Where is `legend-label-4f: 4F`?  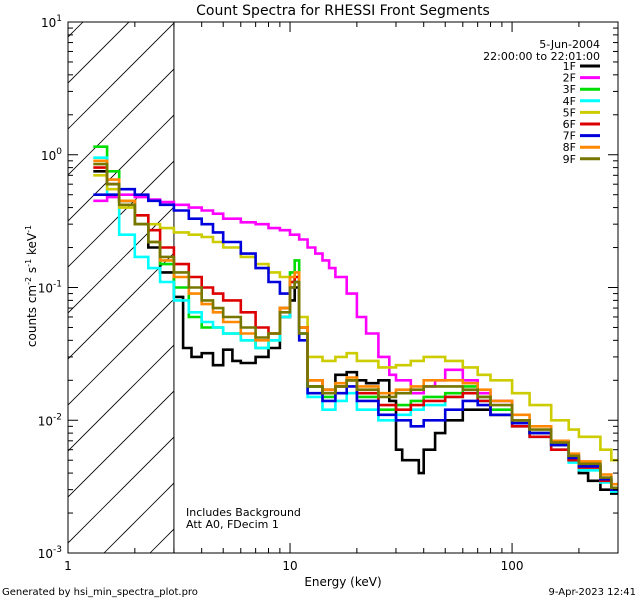
legend-label-4f: 4F is located at coordinates (569, 101).